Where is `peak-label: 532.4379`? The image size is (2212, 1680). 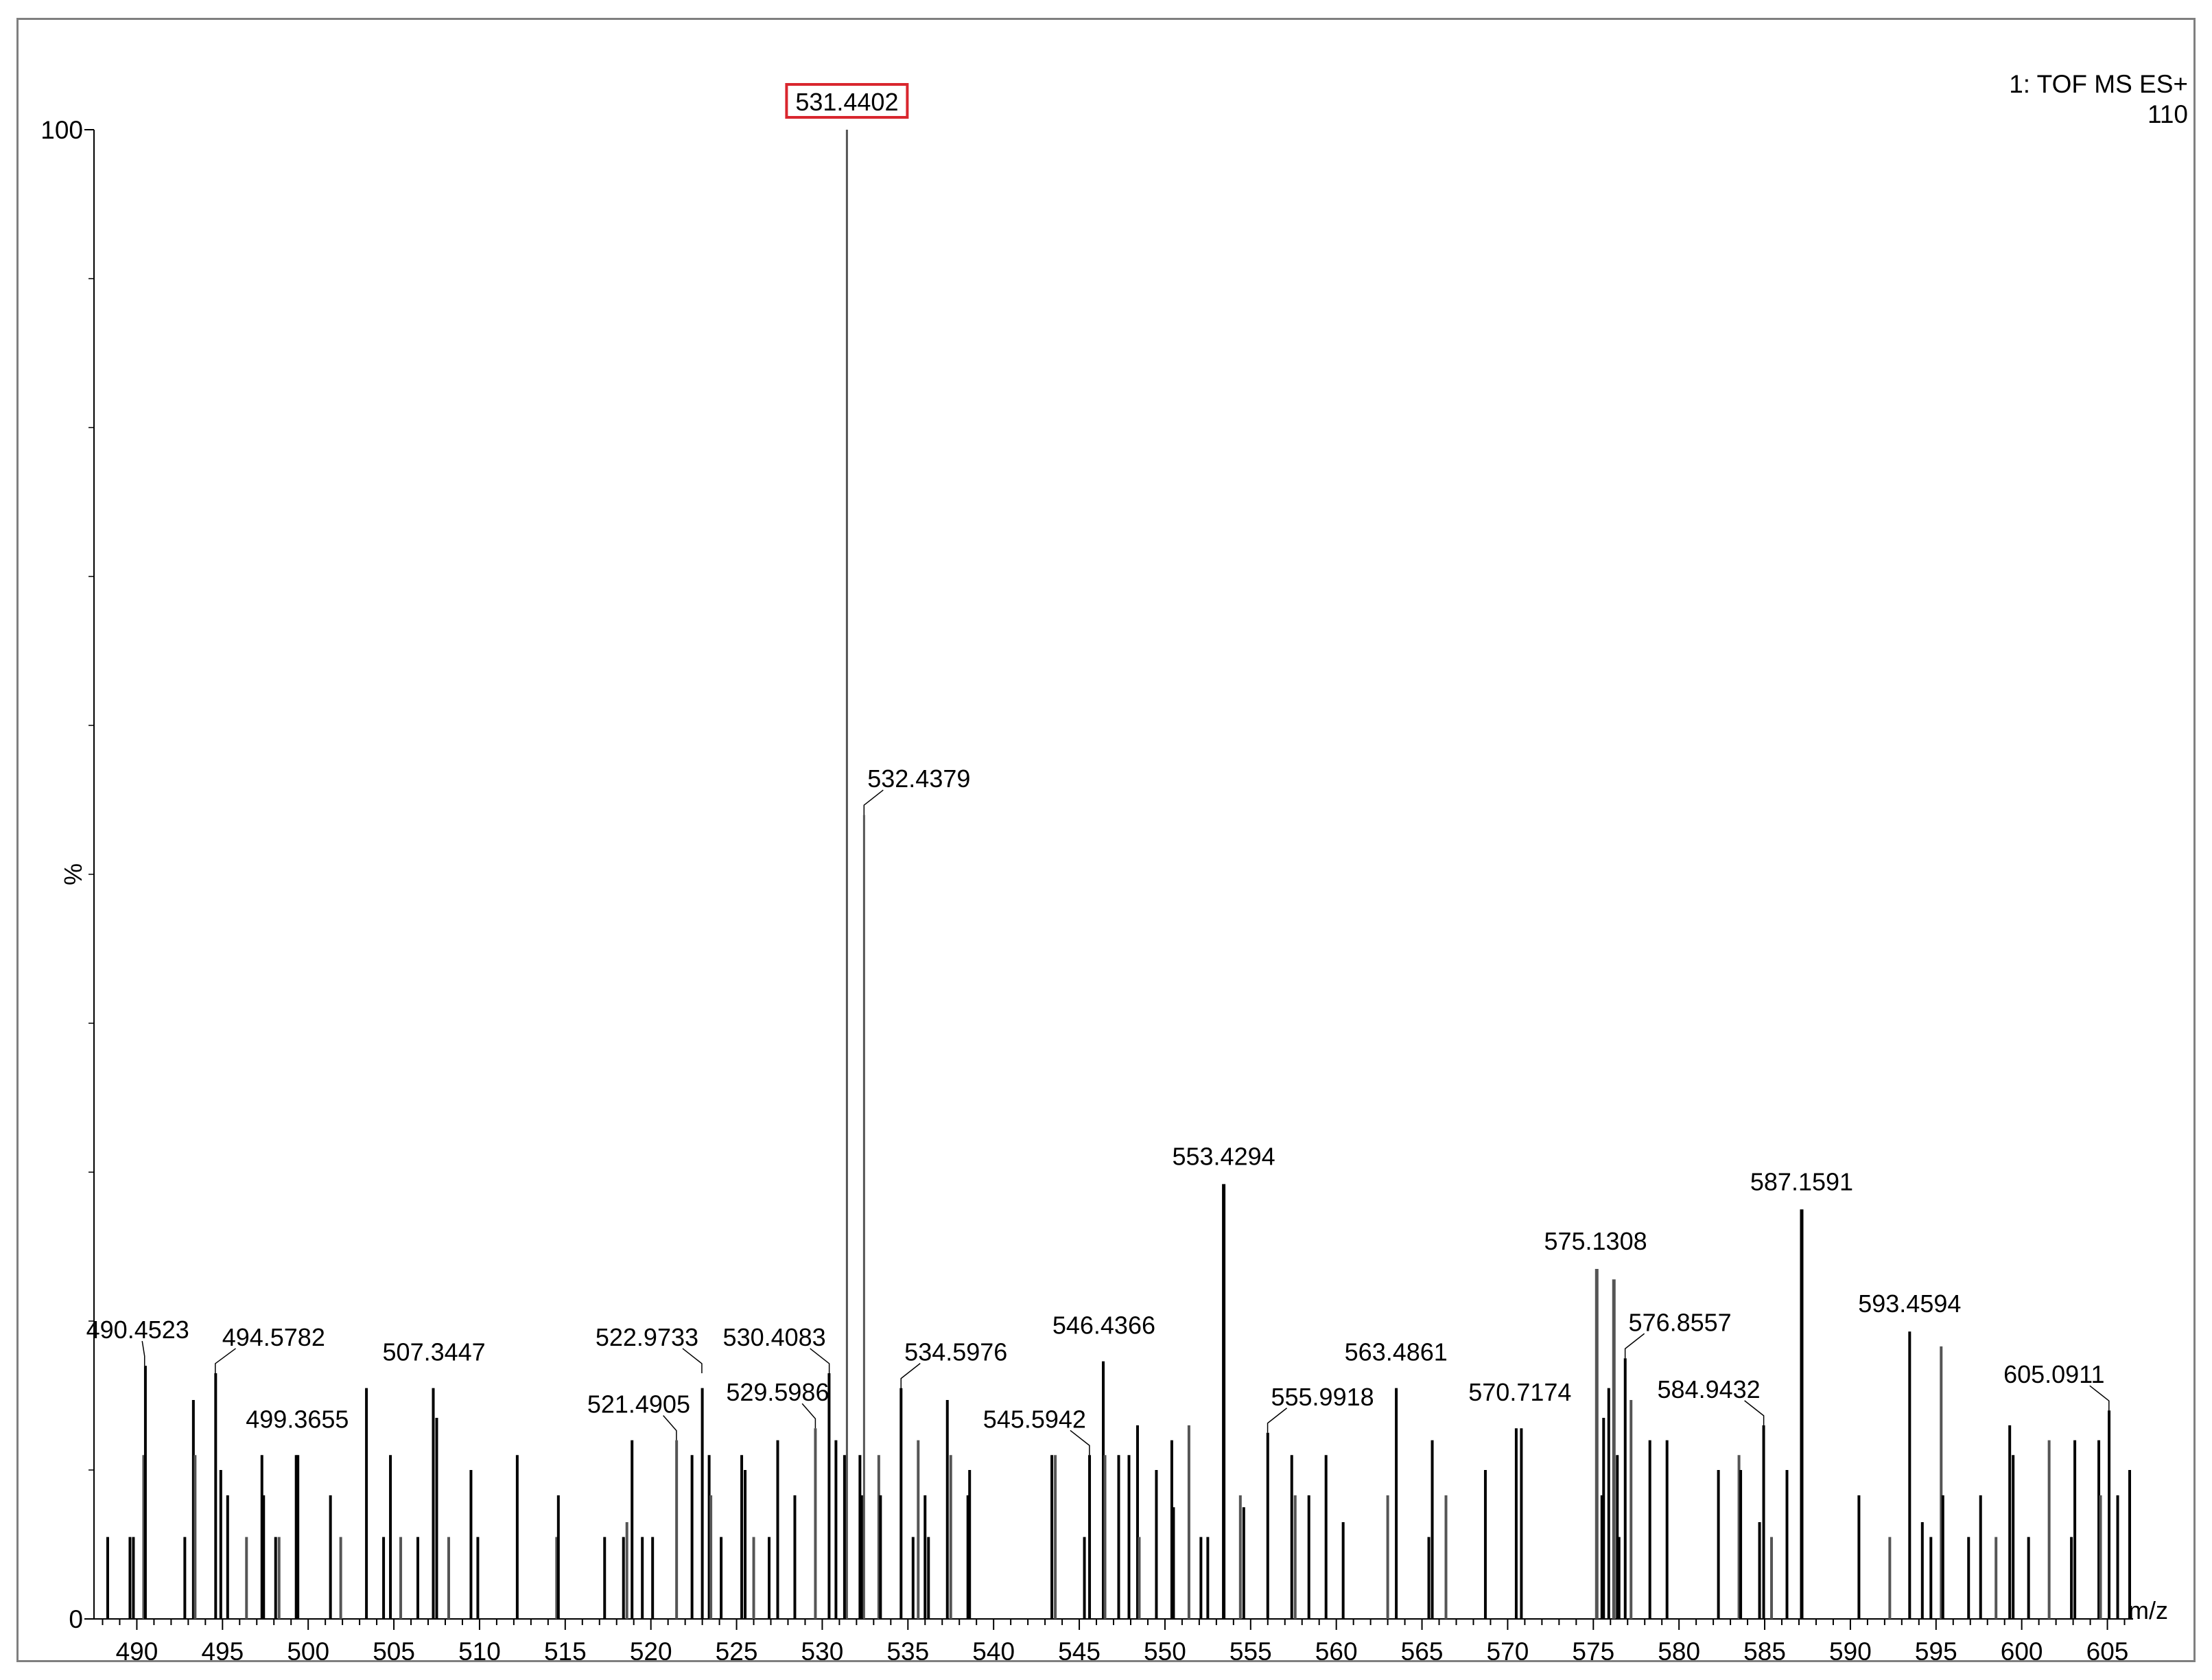 peak-label: 532.4379 is located at coordinates (918, 779).